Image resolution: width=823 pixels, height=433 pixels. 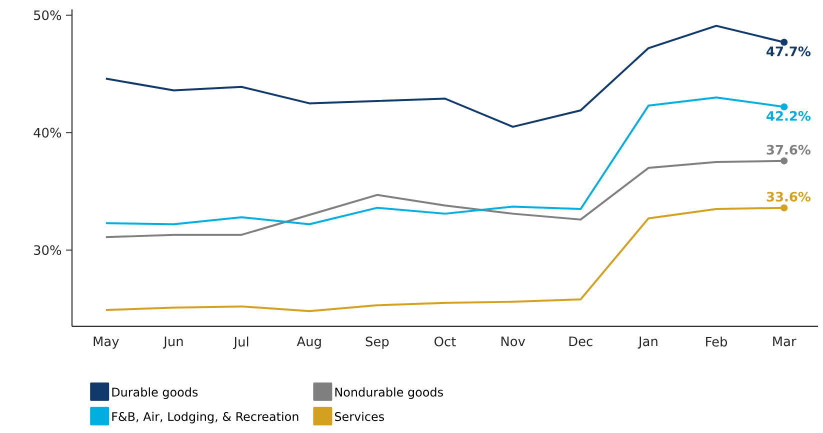 I want to click on x-tick-label: Dec, so click(x=580, y=341).